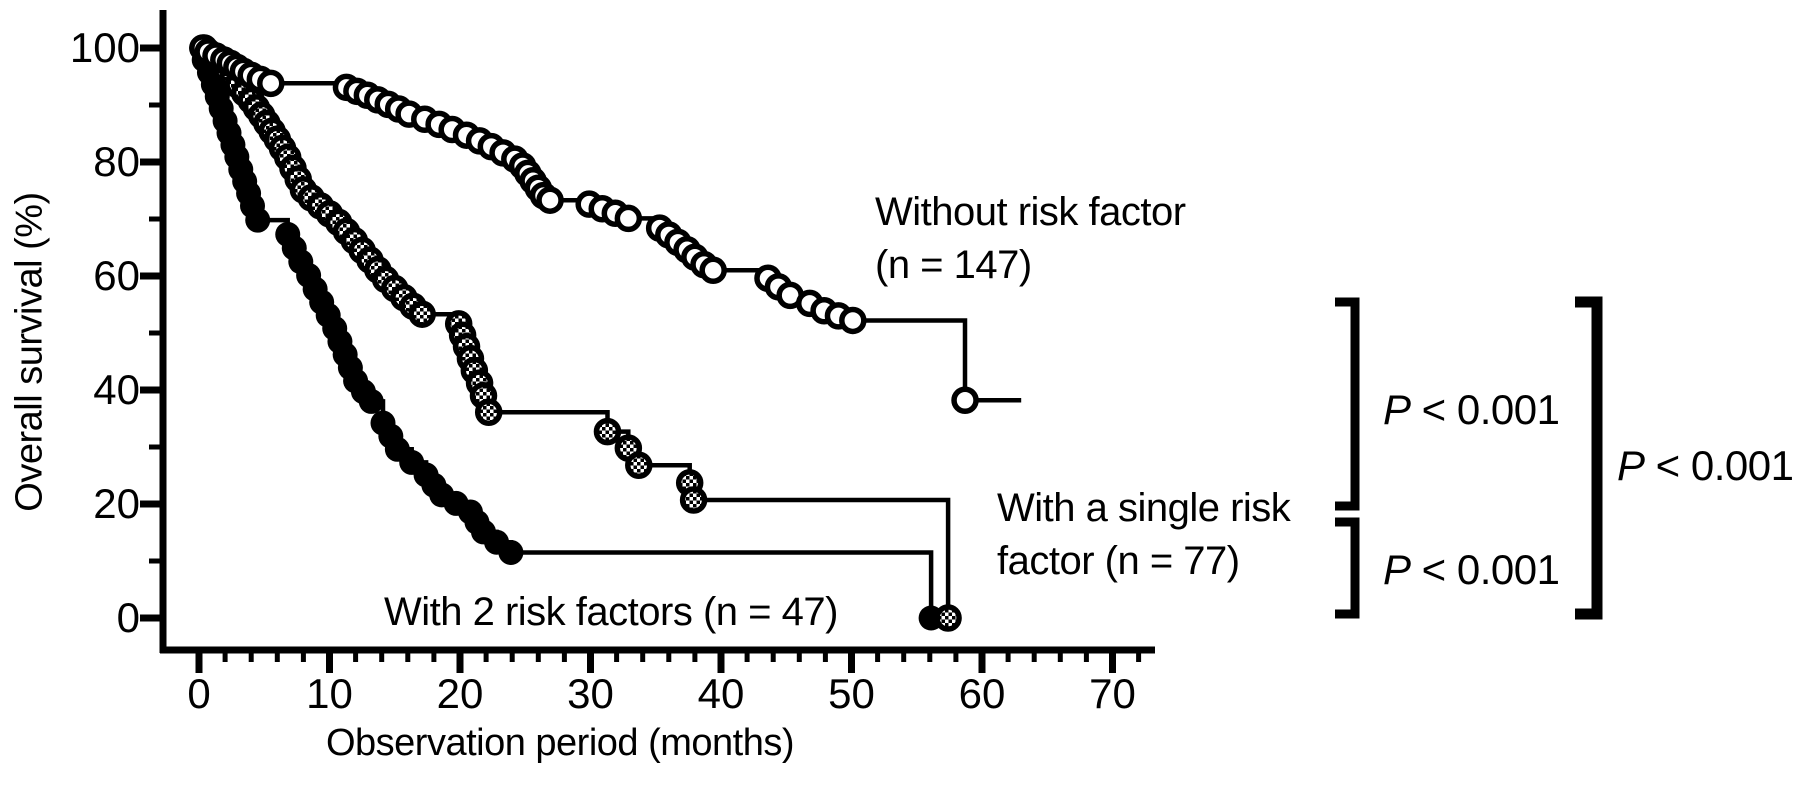 The width and height of the screenshot is (1795, 794). I want to click on label-without-risk-factor-line1: Without risk factor, so click(1030, 212).